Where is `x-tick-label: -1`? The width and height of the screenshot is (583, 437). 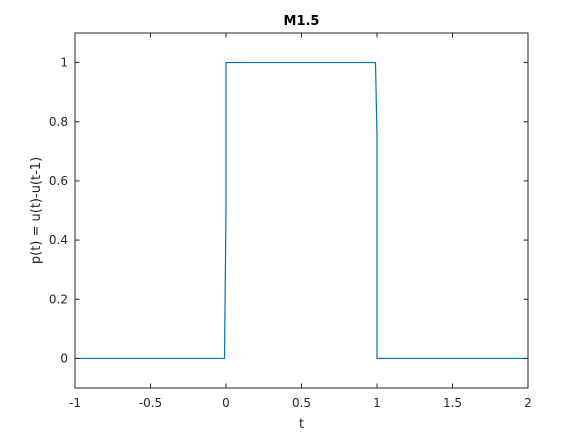
x-tick-label: -1 is located at coordinates (75, 403).